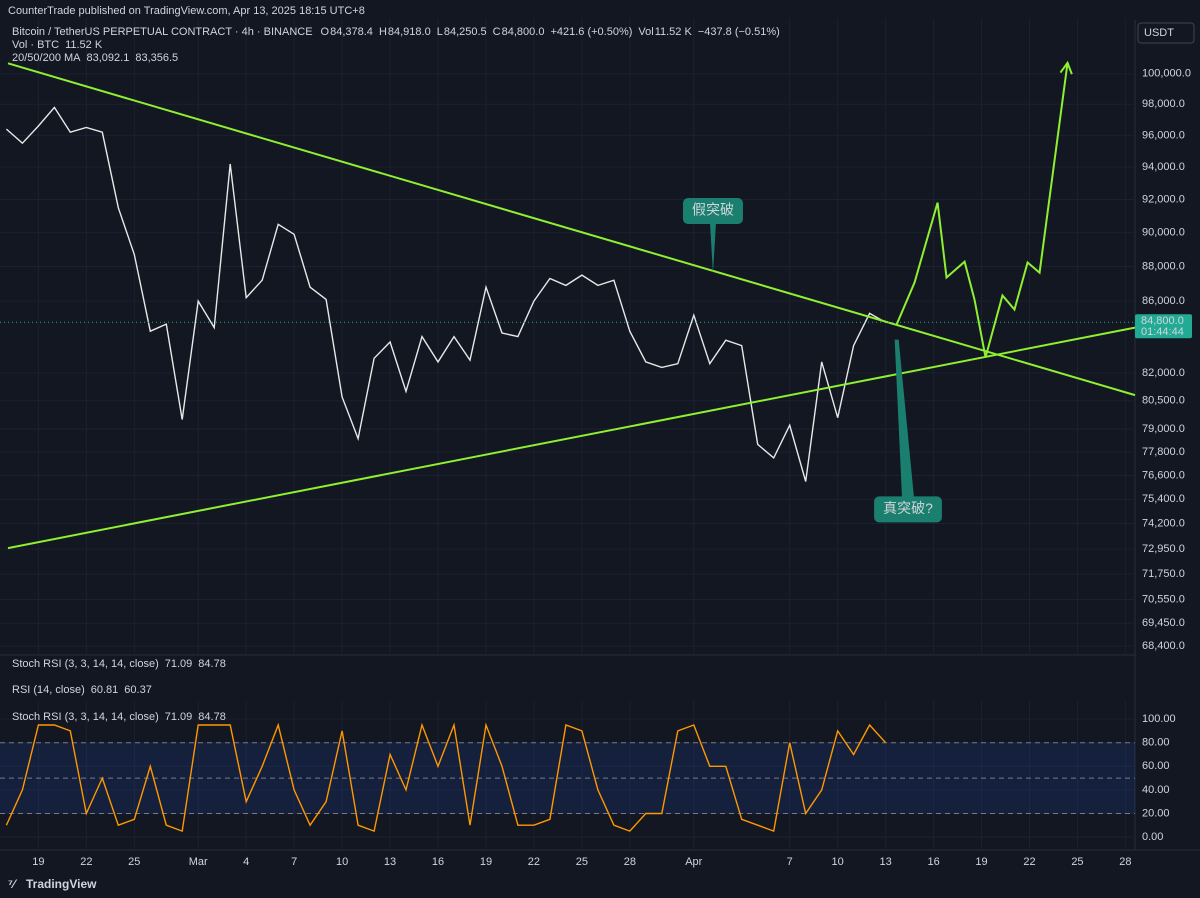 This screenshot has width=1200, height=898. What do you see at coordinates (591, 32) in the screenshot?
I see `change: +421.6 (+0.50%)` at bounding box center [591, 32].